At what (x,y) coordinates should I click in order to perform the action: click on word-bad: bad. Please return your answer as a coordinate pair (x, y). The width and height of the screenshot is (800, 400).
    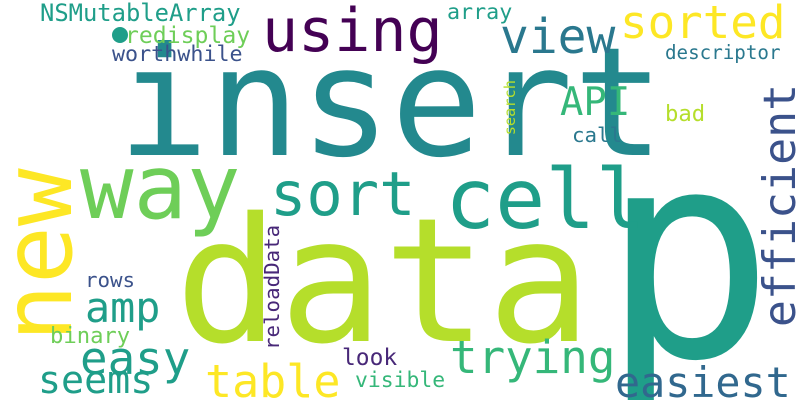
    Looking at the image, I should click on (685, 114).